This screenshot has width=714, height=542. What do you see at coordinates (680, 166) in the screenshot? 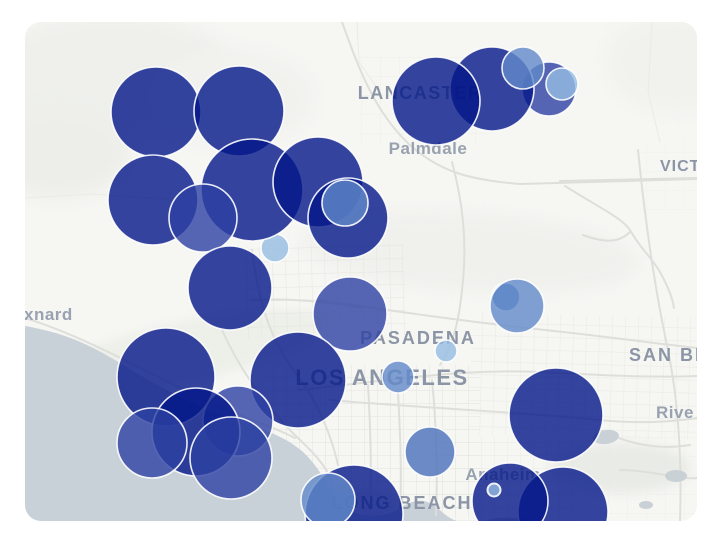
I see `map-label: VICT` at bounding box center [680, 166].